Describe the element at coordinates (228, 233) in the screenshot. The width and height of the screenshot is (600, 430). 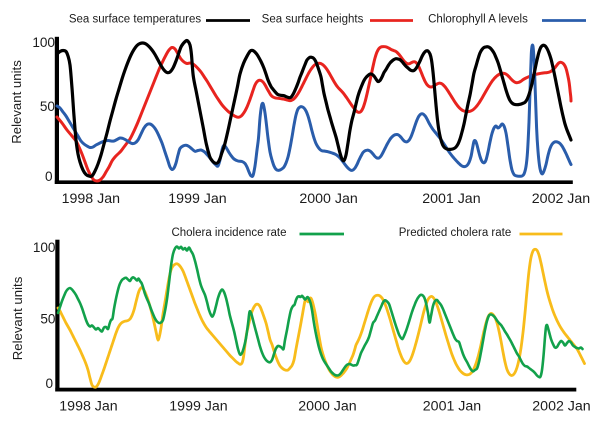
I see `svg-text: Cholera incidence rate` at that location.